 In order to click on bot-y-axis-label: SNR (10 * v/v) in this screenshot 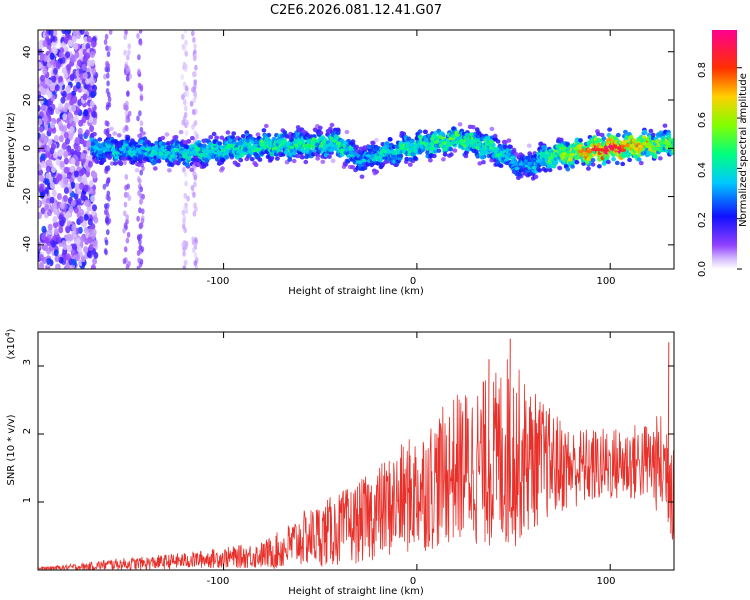, I will do `click(11, 449)`.